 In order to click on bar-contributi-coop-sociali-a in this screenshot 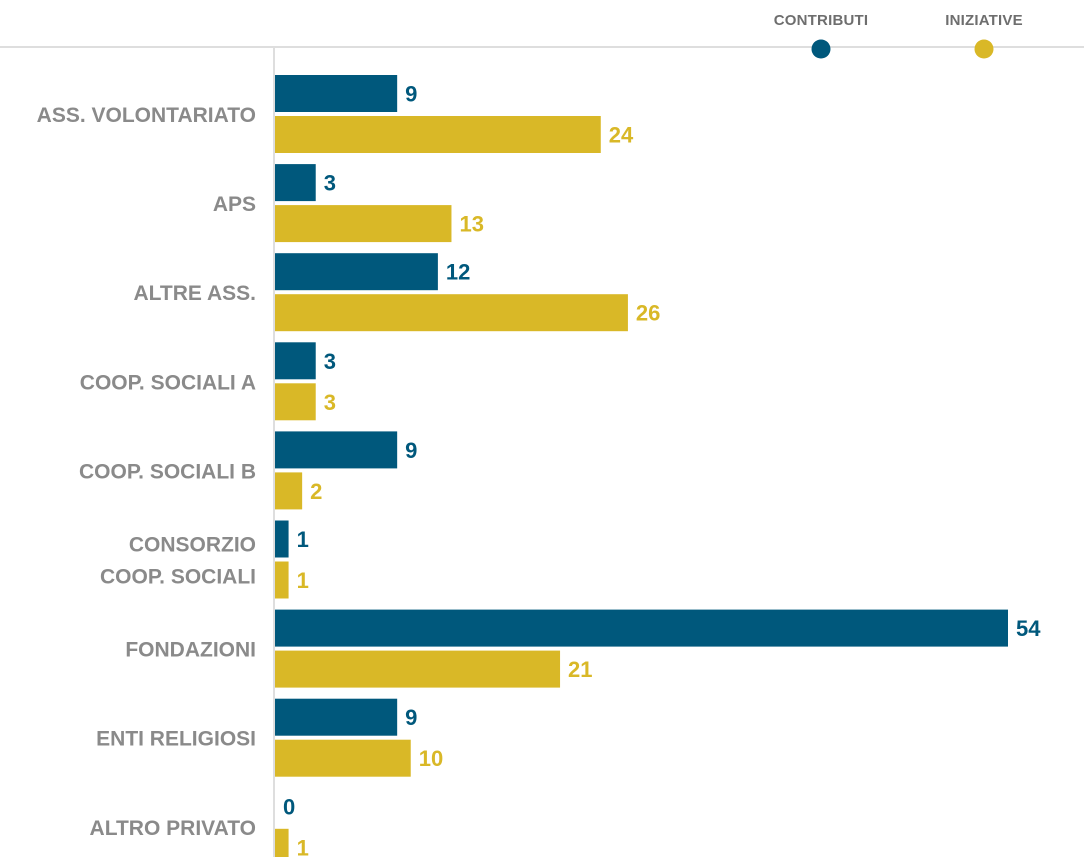, I will do `click(295, 361)`.